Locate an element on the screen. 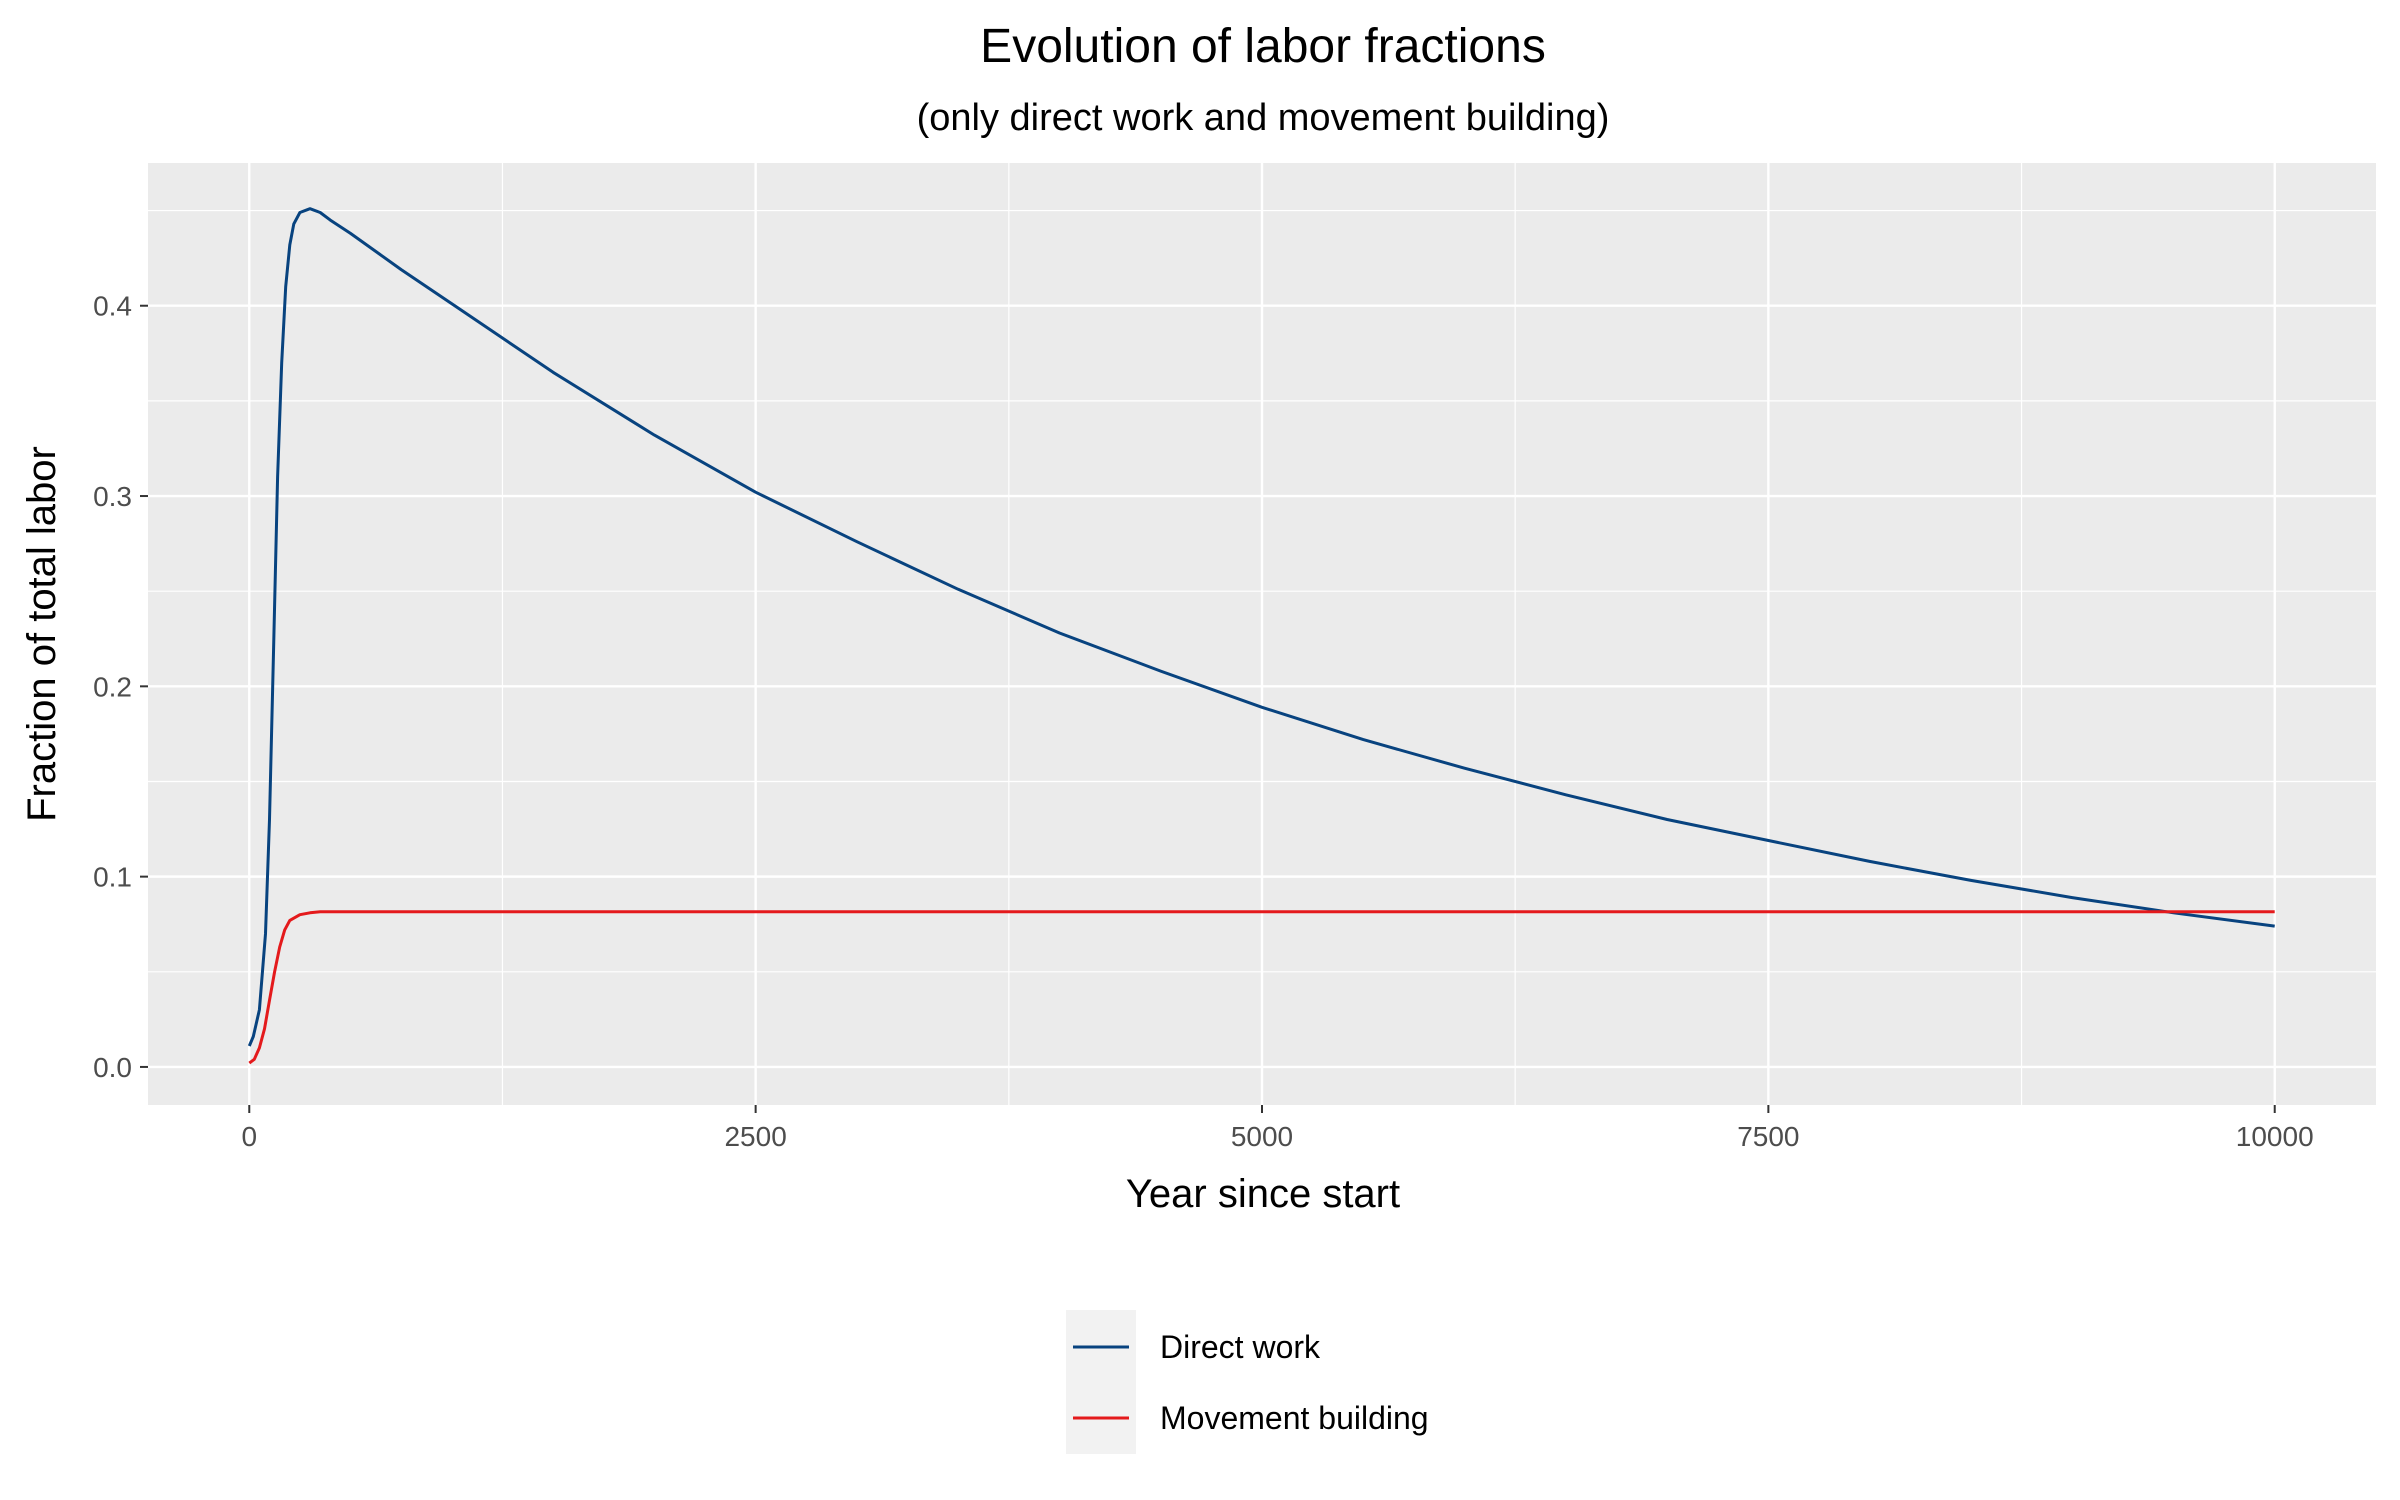  legend-key-background is located at coordinates (1101, 1382).